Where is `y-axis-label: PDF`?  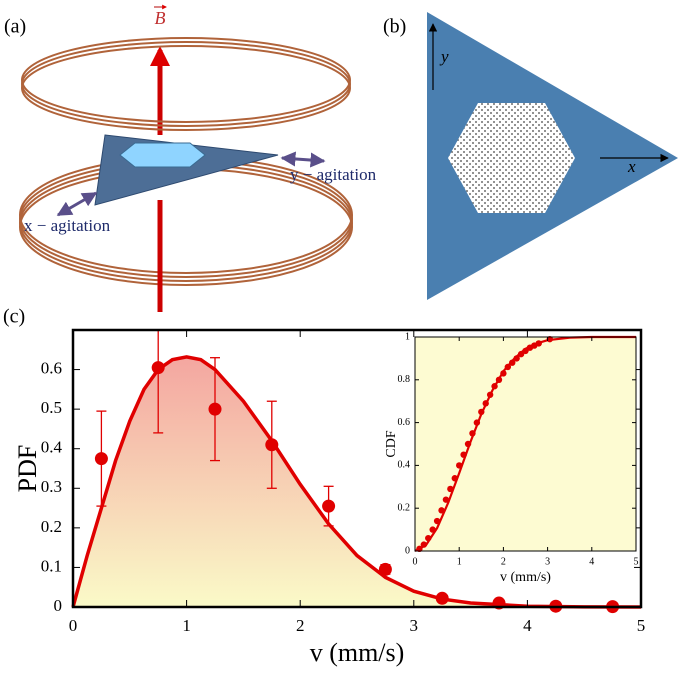 y-axis-label: PDF is located at coordinates (27, 469).